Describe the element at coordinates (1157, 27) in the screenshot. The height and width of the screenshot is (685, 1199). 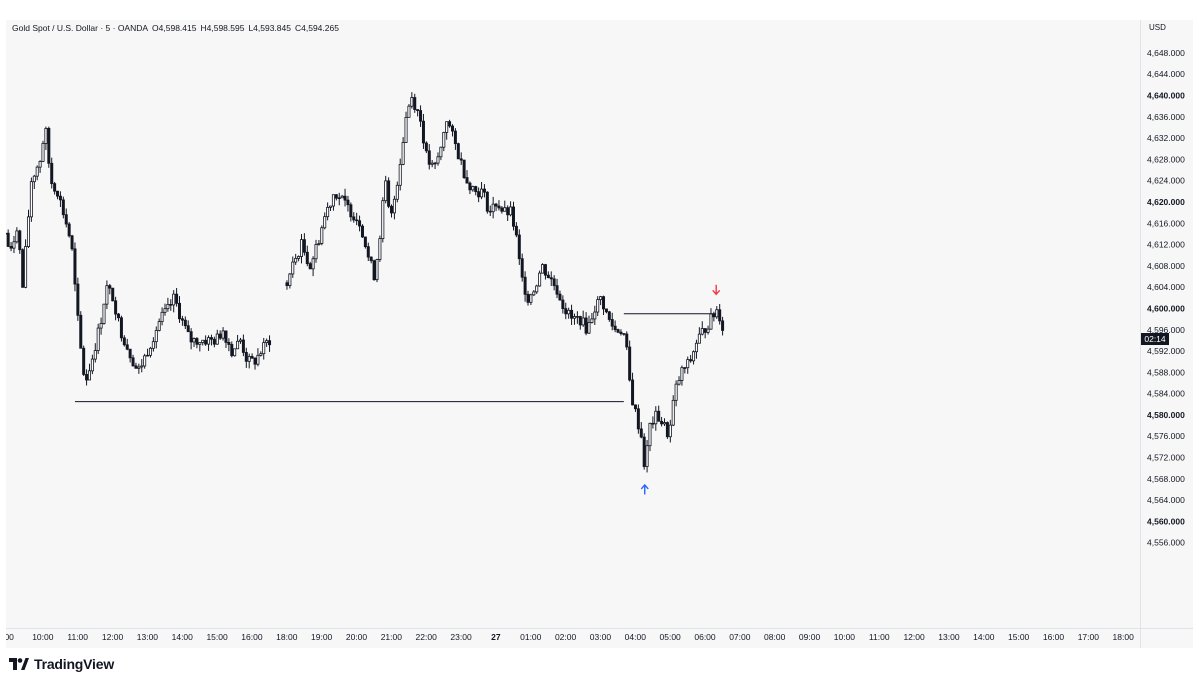
I see `currency-label: USD` at that location.